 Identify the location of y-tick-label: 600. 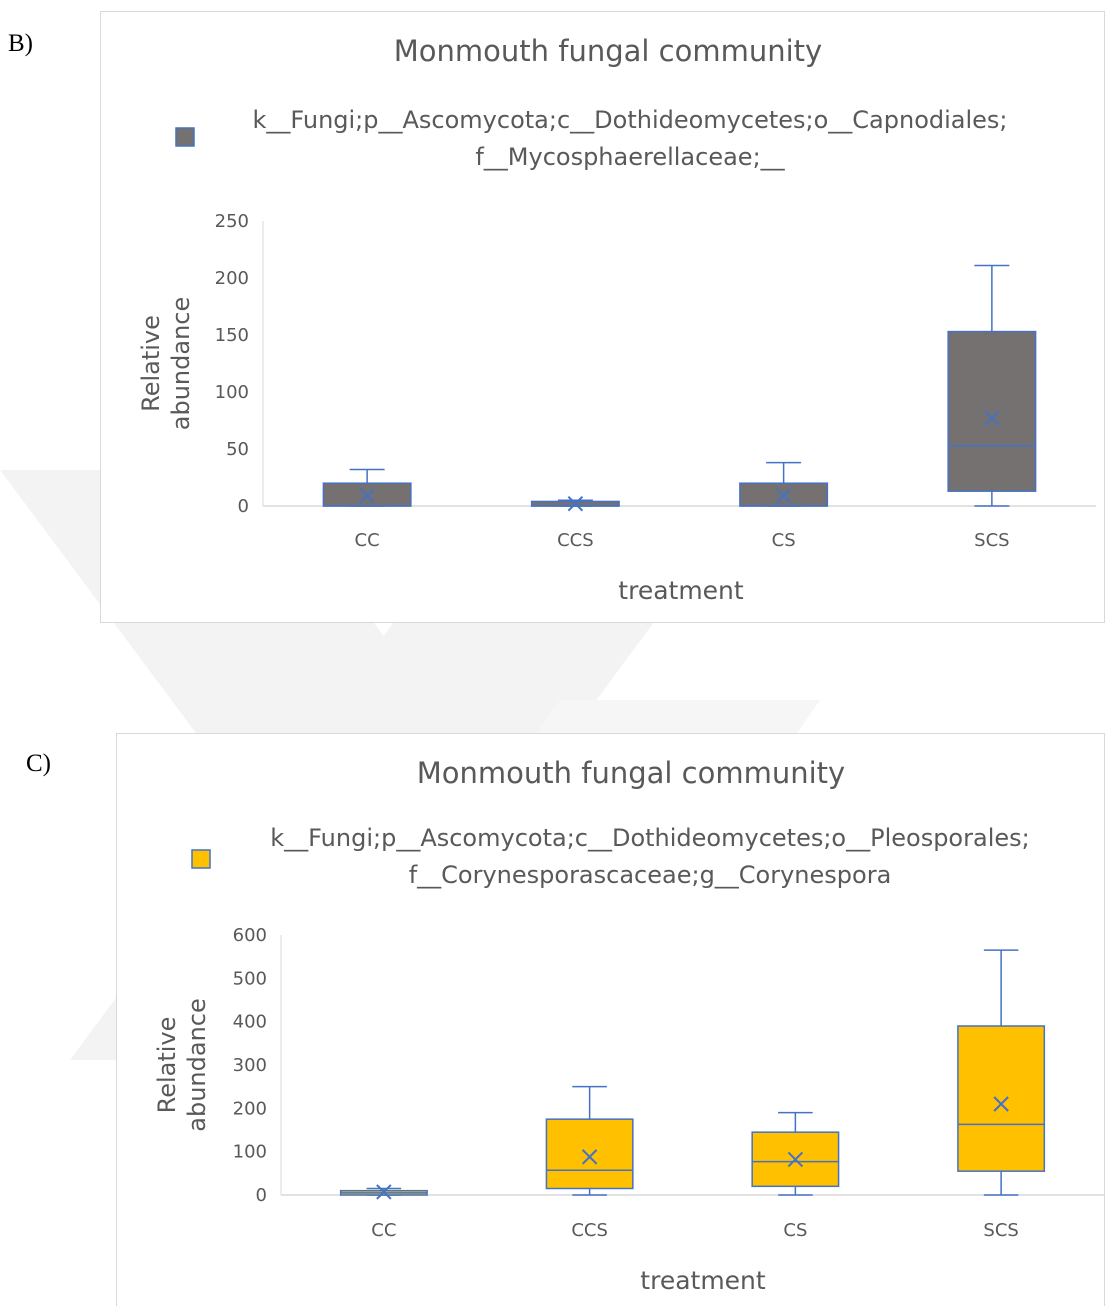
(250, 935).